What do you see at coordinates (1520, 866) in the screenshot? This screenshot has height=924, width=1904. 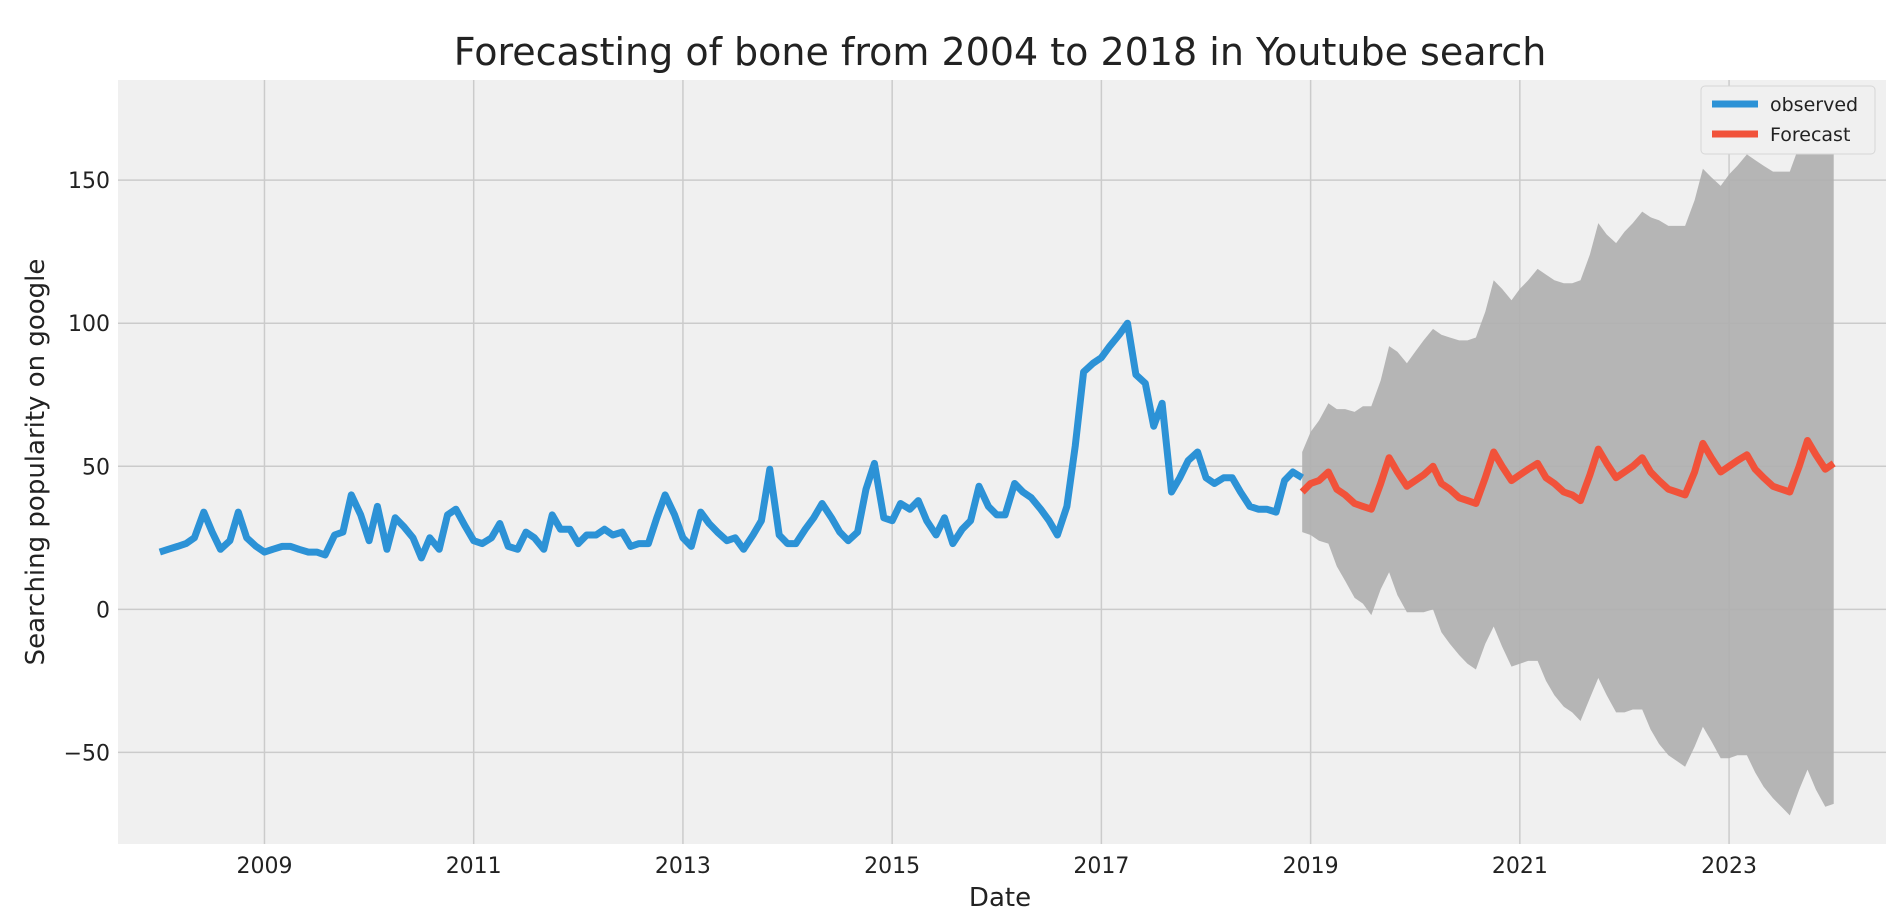 I see `x-tick-label: 2021` at bounding box center [1520, 866].